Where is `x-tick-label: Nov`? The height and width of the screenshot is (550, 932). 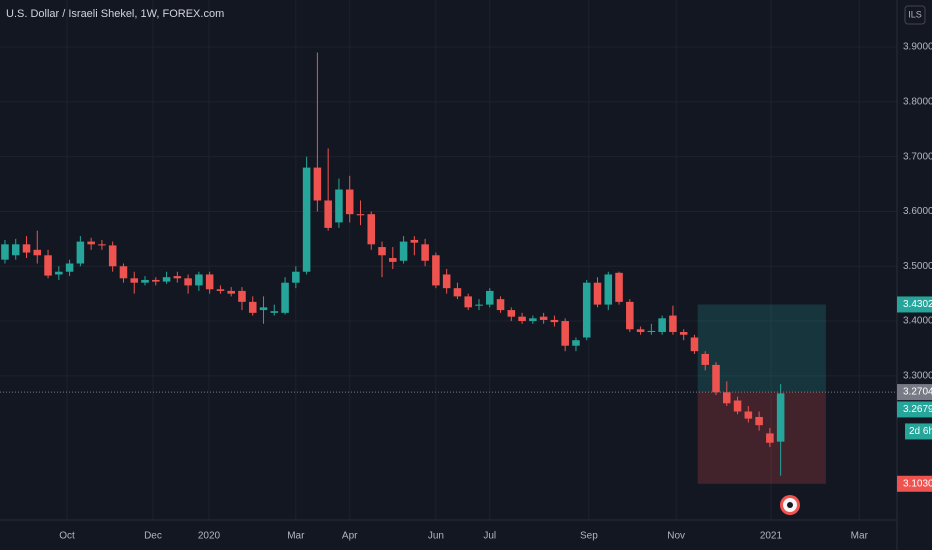 x-tick-label: Nov is located at coordinates (676, 536).